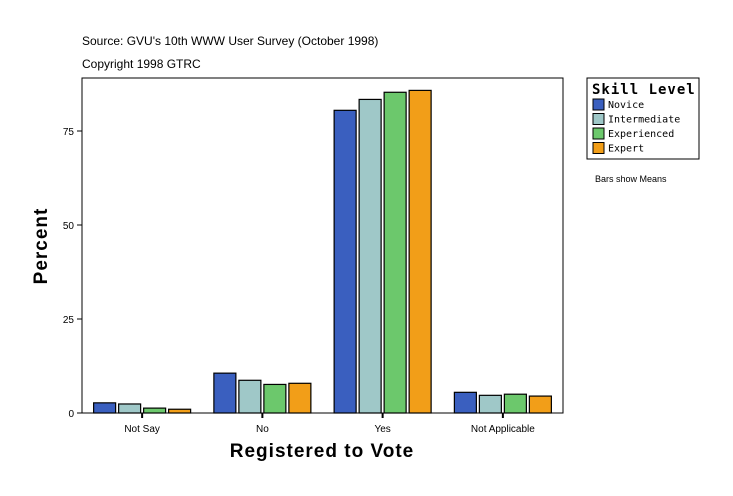 The height and width of the screenshot is (496, 733). Describe the element at coordinates (644, 90) in the screenshot. I see `legend-title: Skill Level` at that location.